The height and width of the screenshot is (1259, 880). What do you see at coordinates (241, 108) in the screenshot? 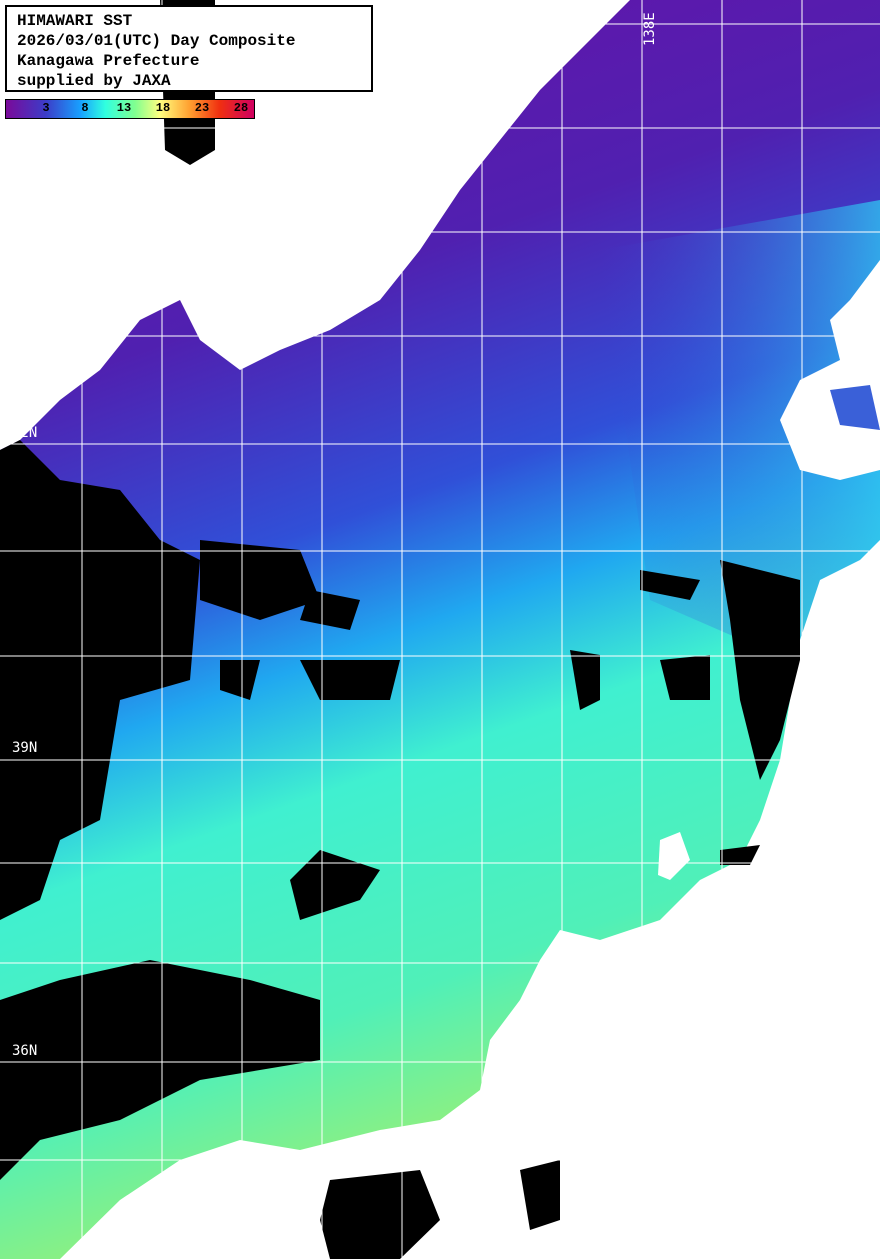
I see `colorbar-tick: 28` at bounding box center [241, 108].